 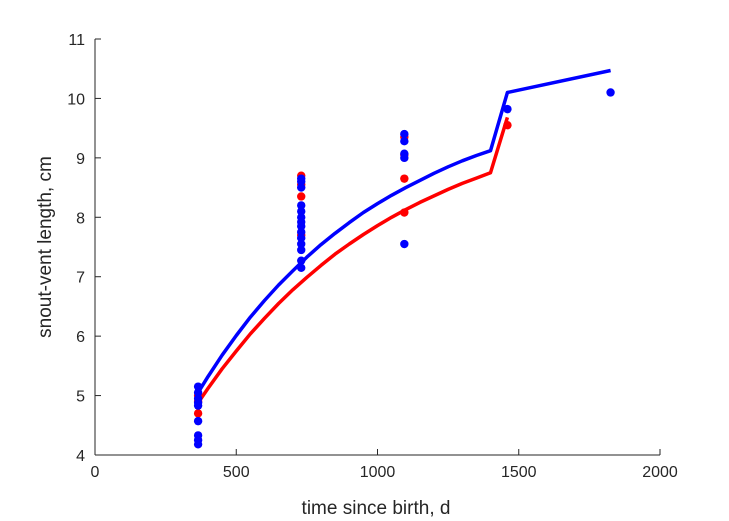 I want to click on x-tick-label: 1500, so click(x=519, y=472).